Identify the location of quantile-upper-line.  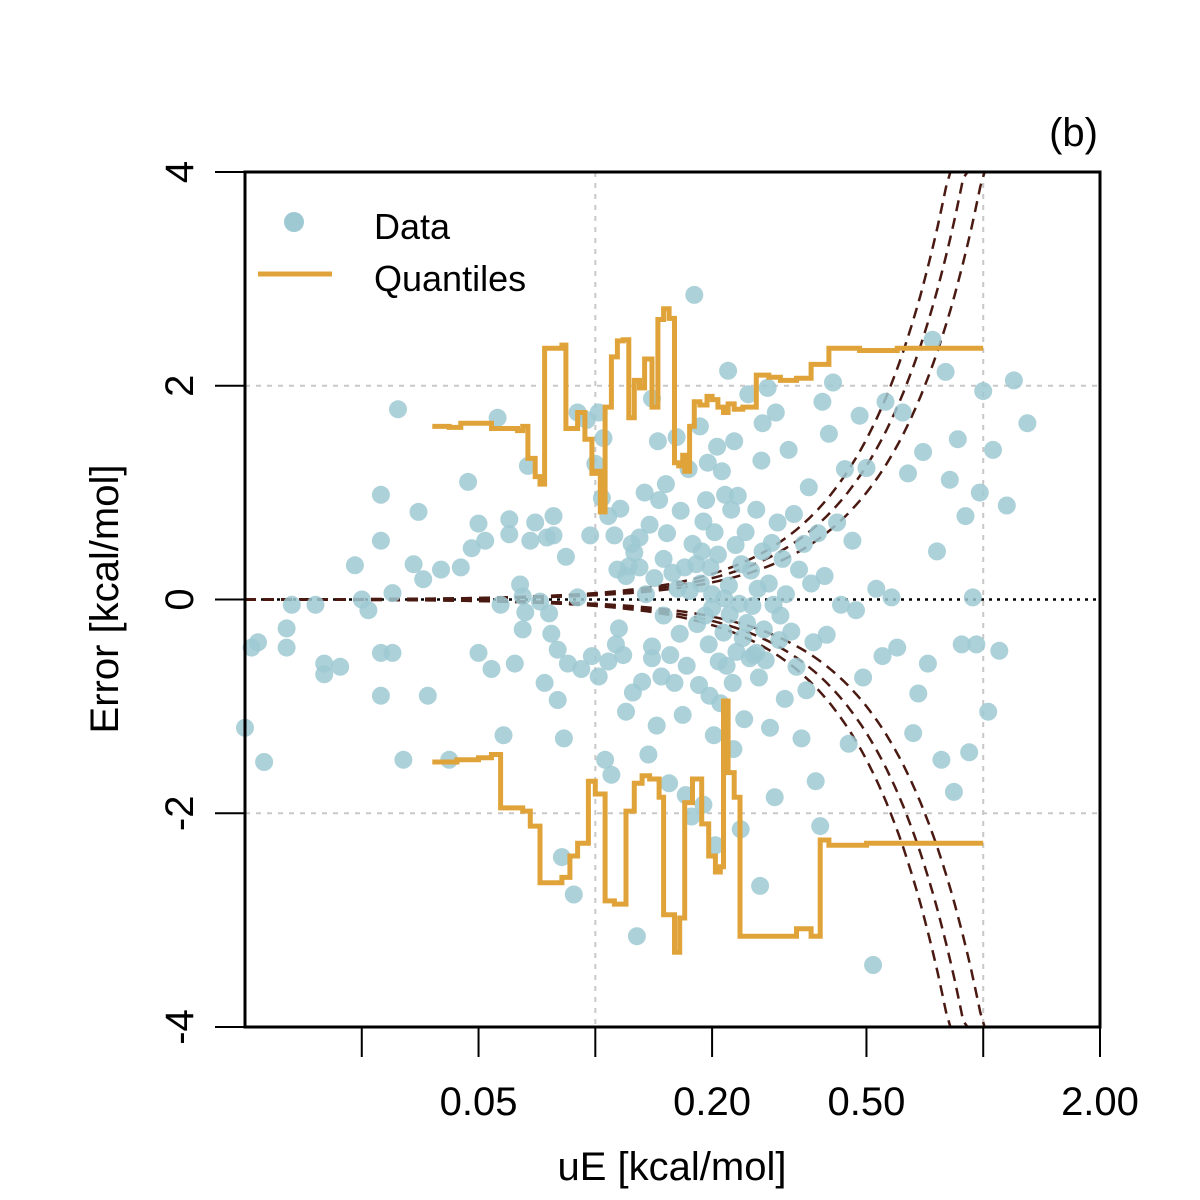
(708, 410).